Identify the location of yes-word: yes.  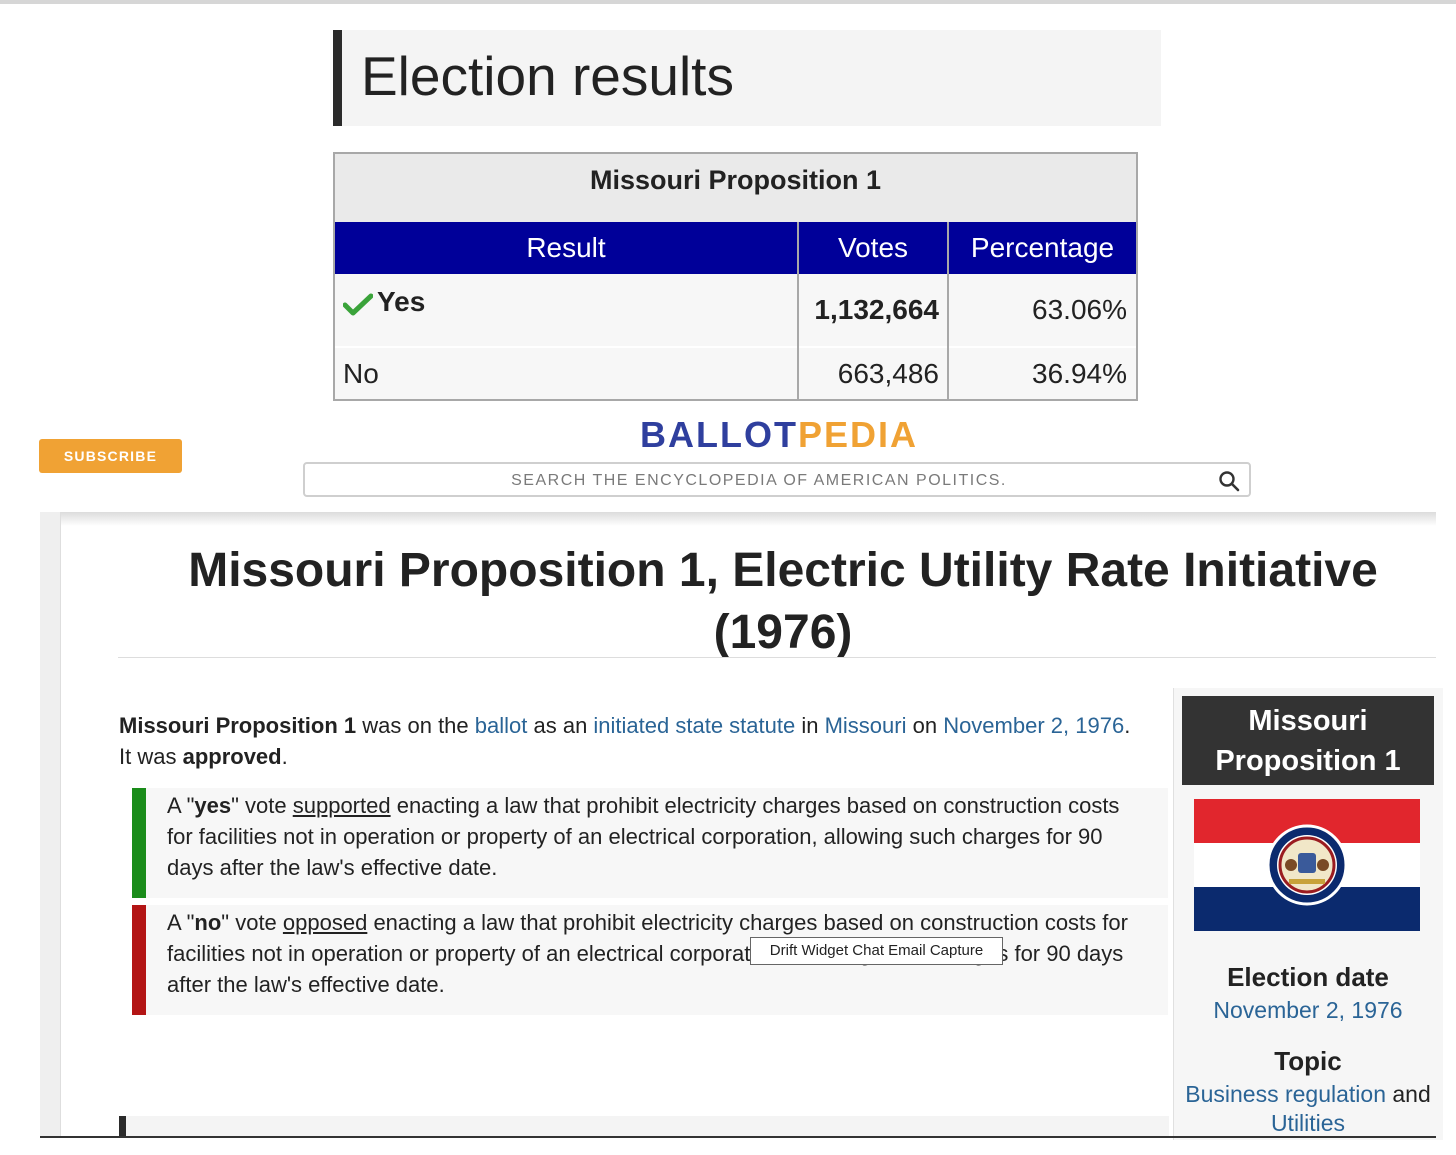
(213, 805).